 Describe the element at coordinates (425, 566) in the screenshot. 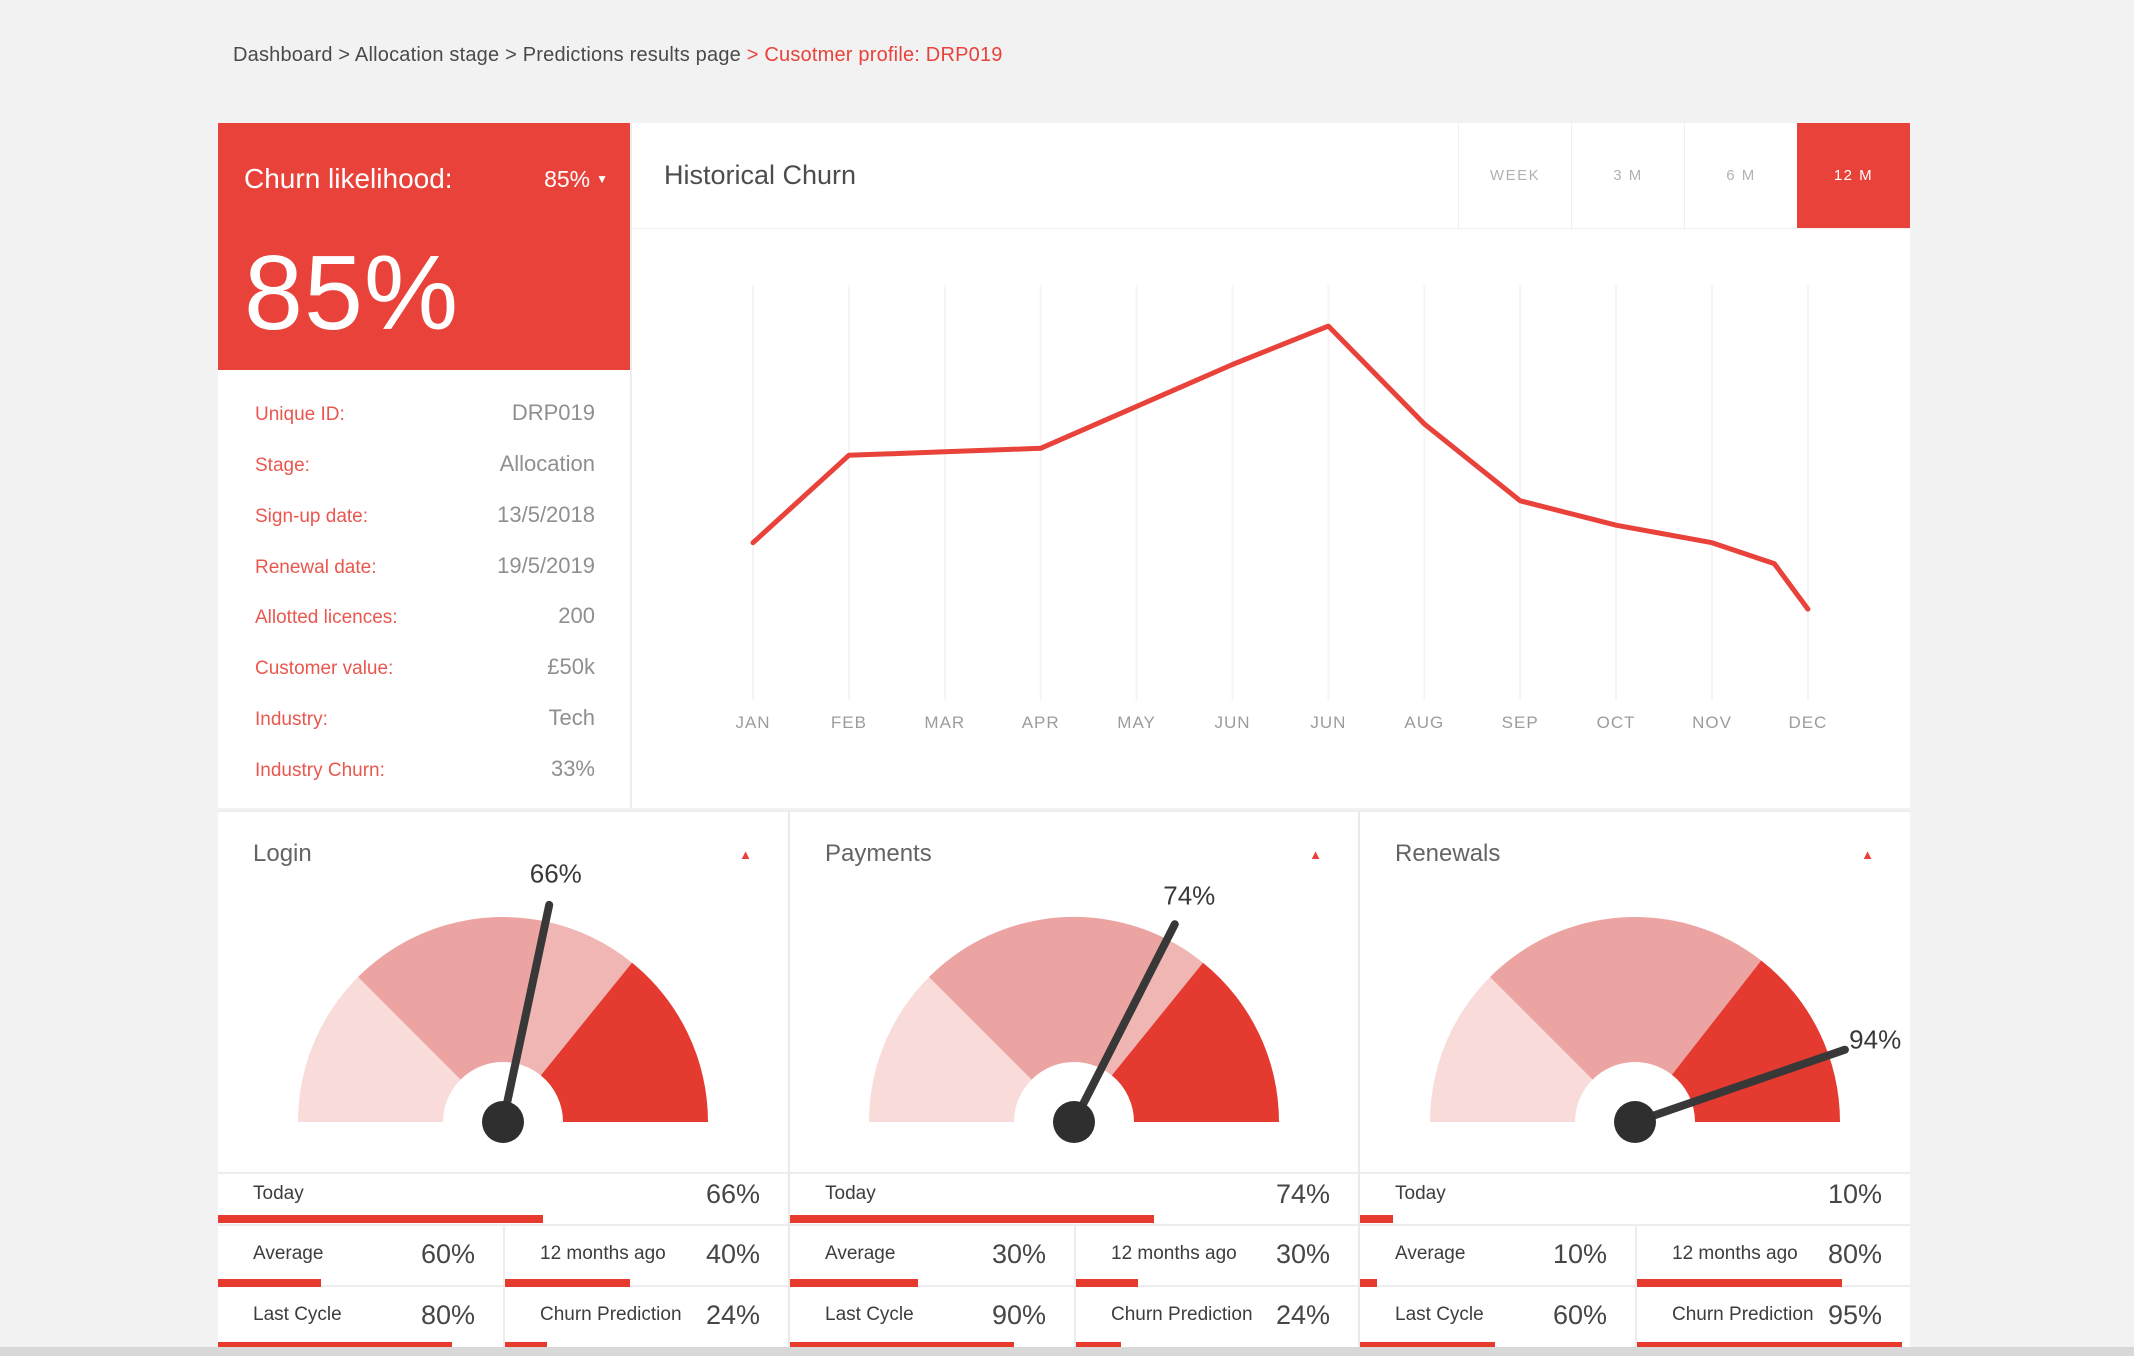

I see `info-row-renewal-date: Renewal date: 19/5/2019` at that location.